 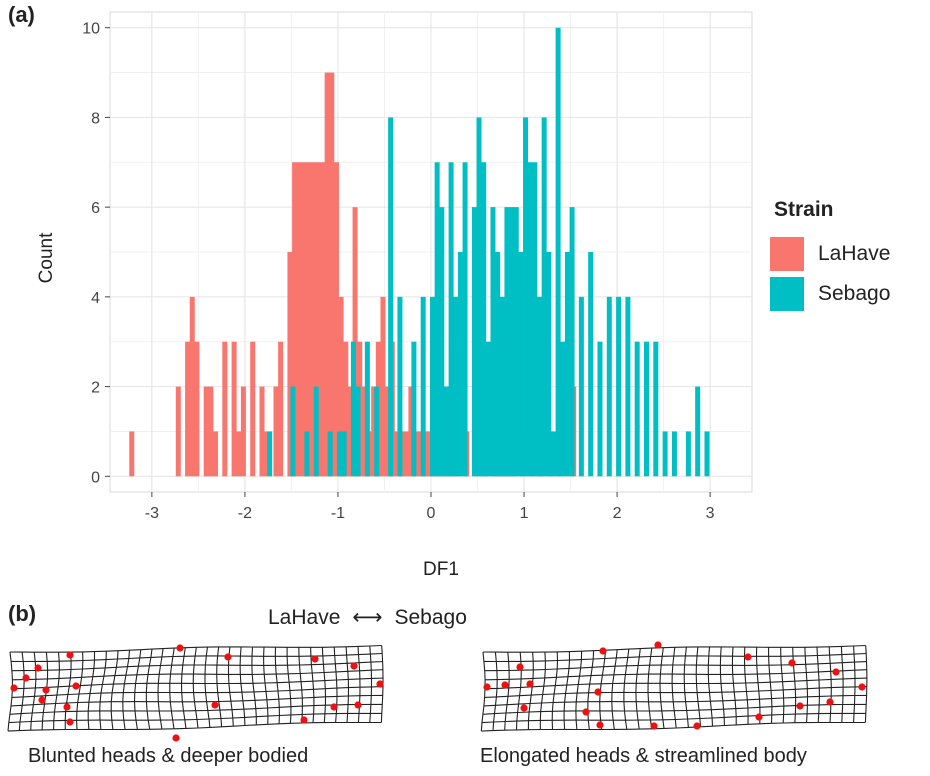 I want to click on caption-lahave: Blunted heads & deeper bodied, so click(x=168, y=756).